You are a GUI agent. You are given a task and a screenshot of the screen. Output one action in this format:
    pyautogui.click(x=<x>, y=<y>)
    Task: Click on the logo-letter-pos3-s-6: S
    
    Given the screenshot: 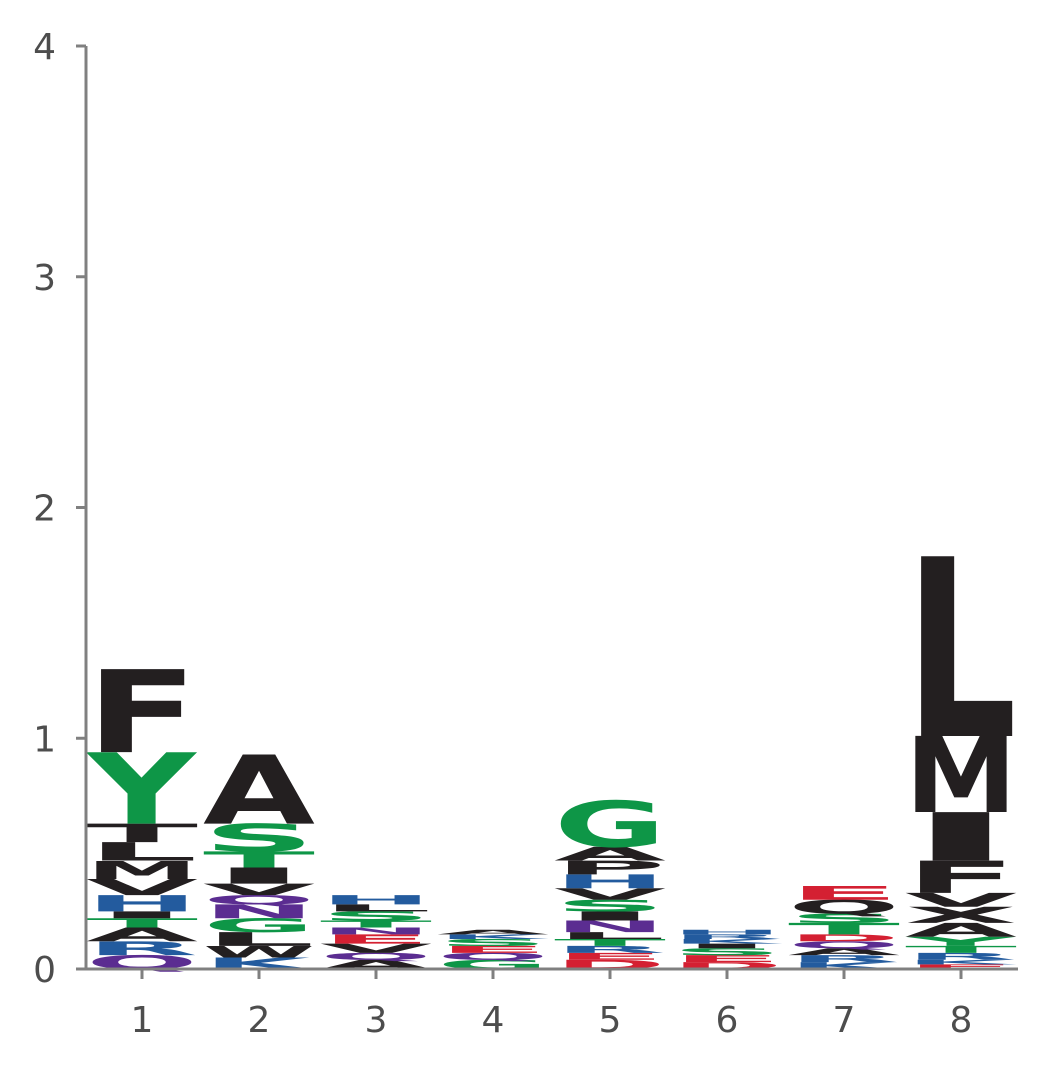 What is the action you would take?
    pyautogui.click(x=376, y=916)
    